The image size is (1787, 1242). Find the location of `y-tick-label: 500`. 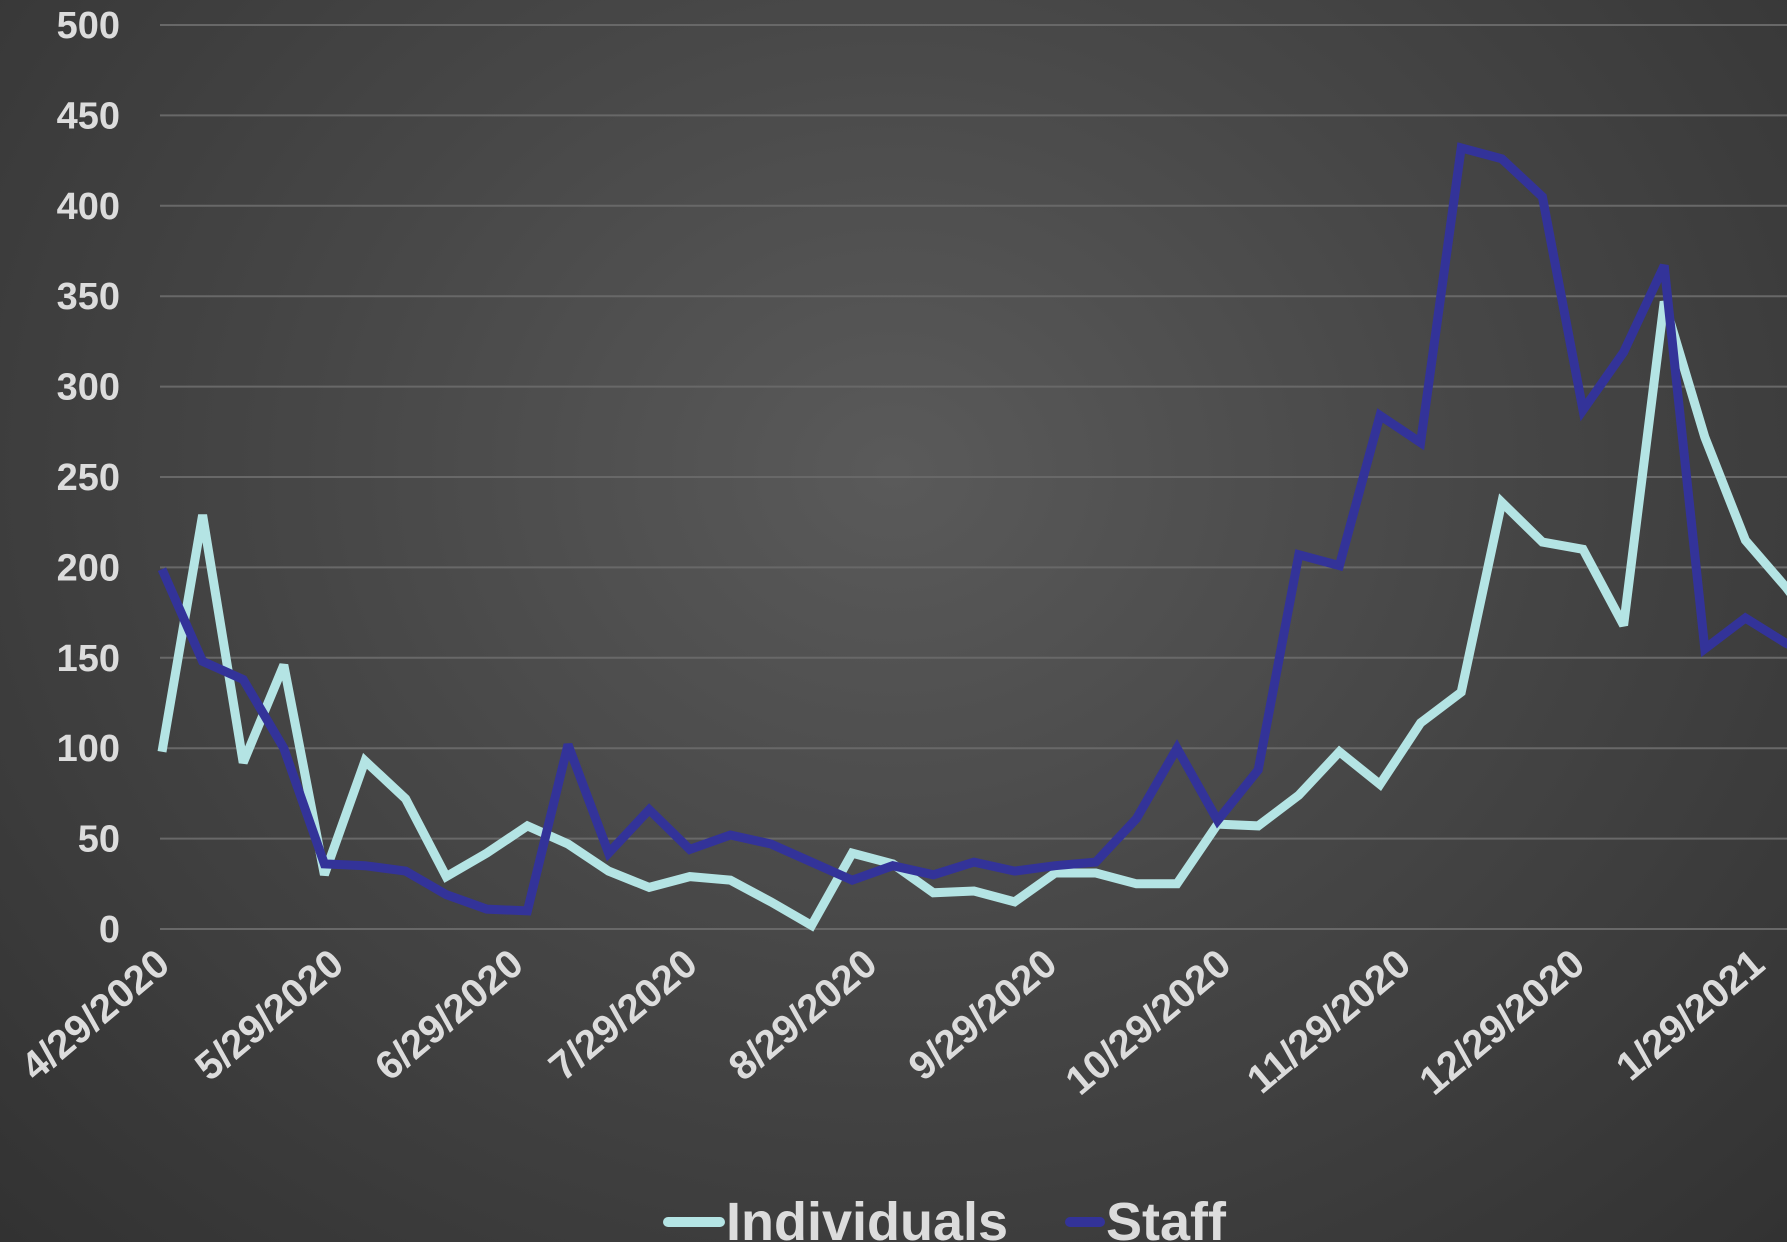

y-tick-label: 500 is located at coordinates (88, 26).